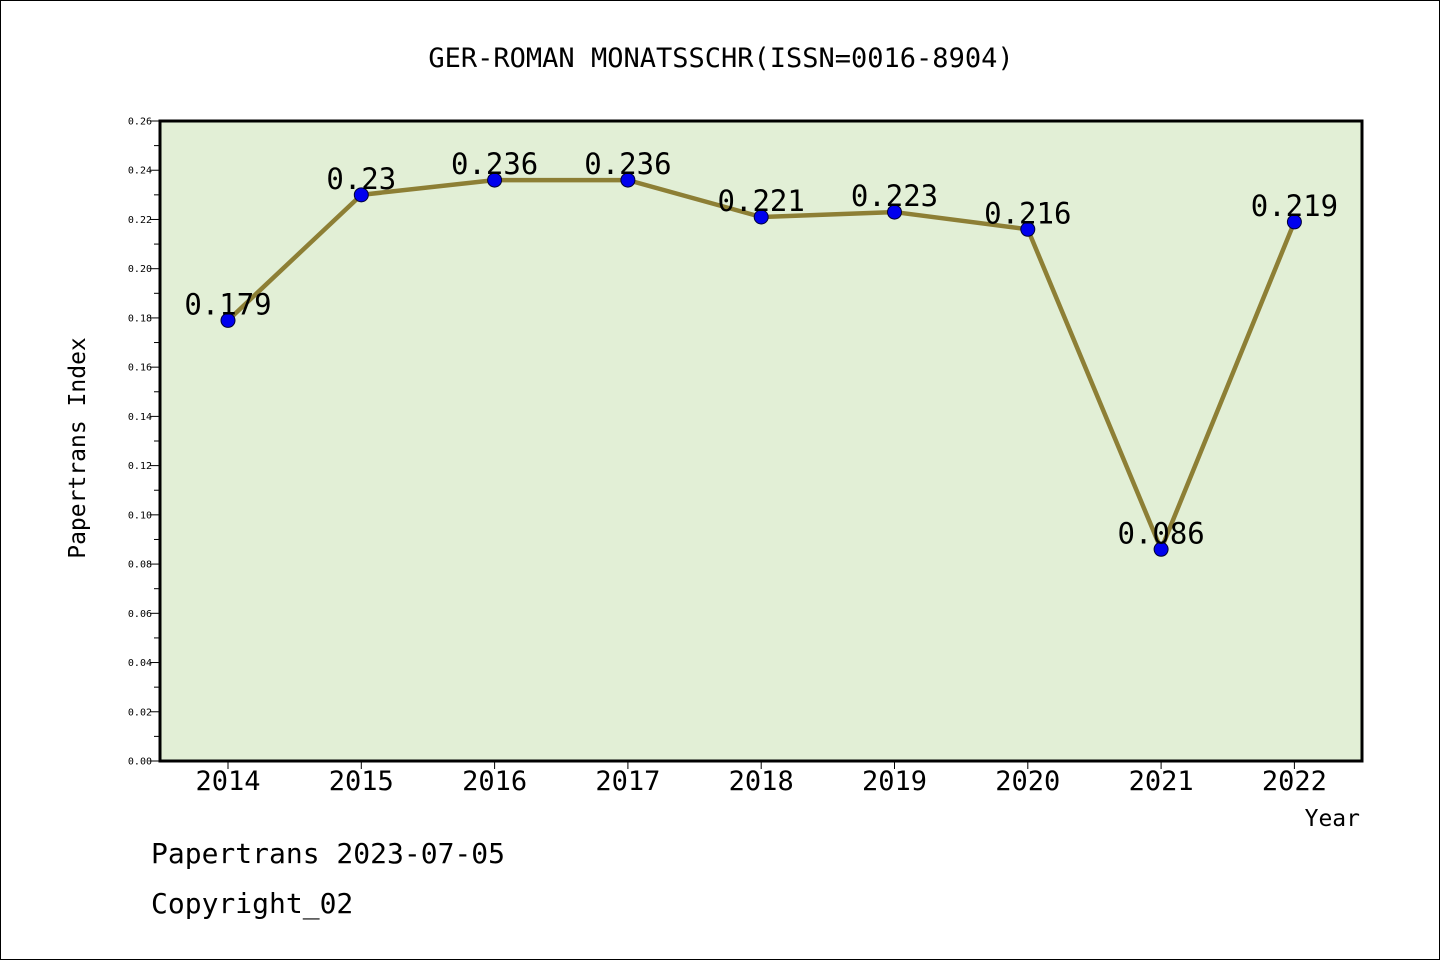  What do you see at coordinates (140, 417) in the screenshot?
I see `y-tick-label: 0.14` at bounding box center [140, 417].